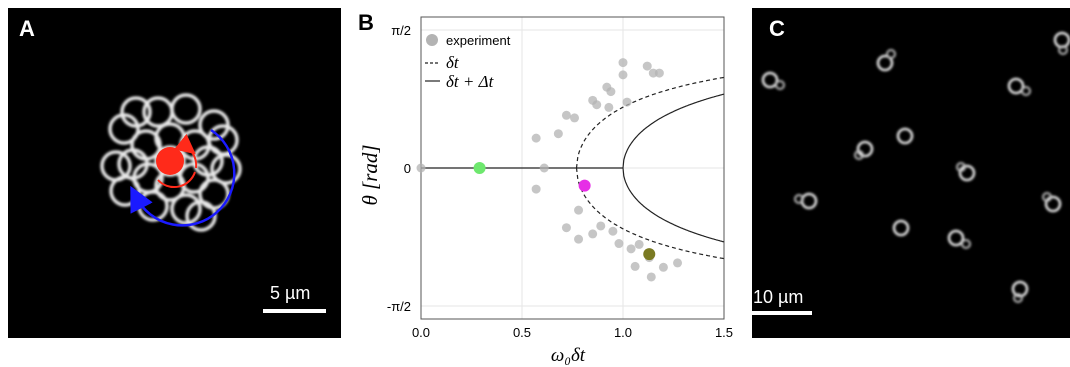 The image size is (1070, 367). I want to click on panel-a-letter: A, so click(27, 28).